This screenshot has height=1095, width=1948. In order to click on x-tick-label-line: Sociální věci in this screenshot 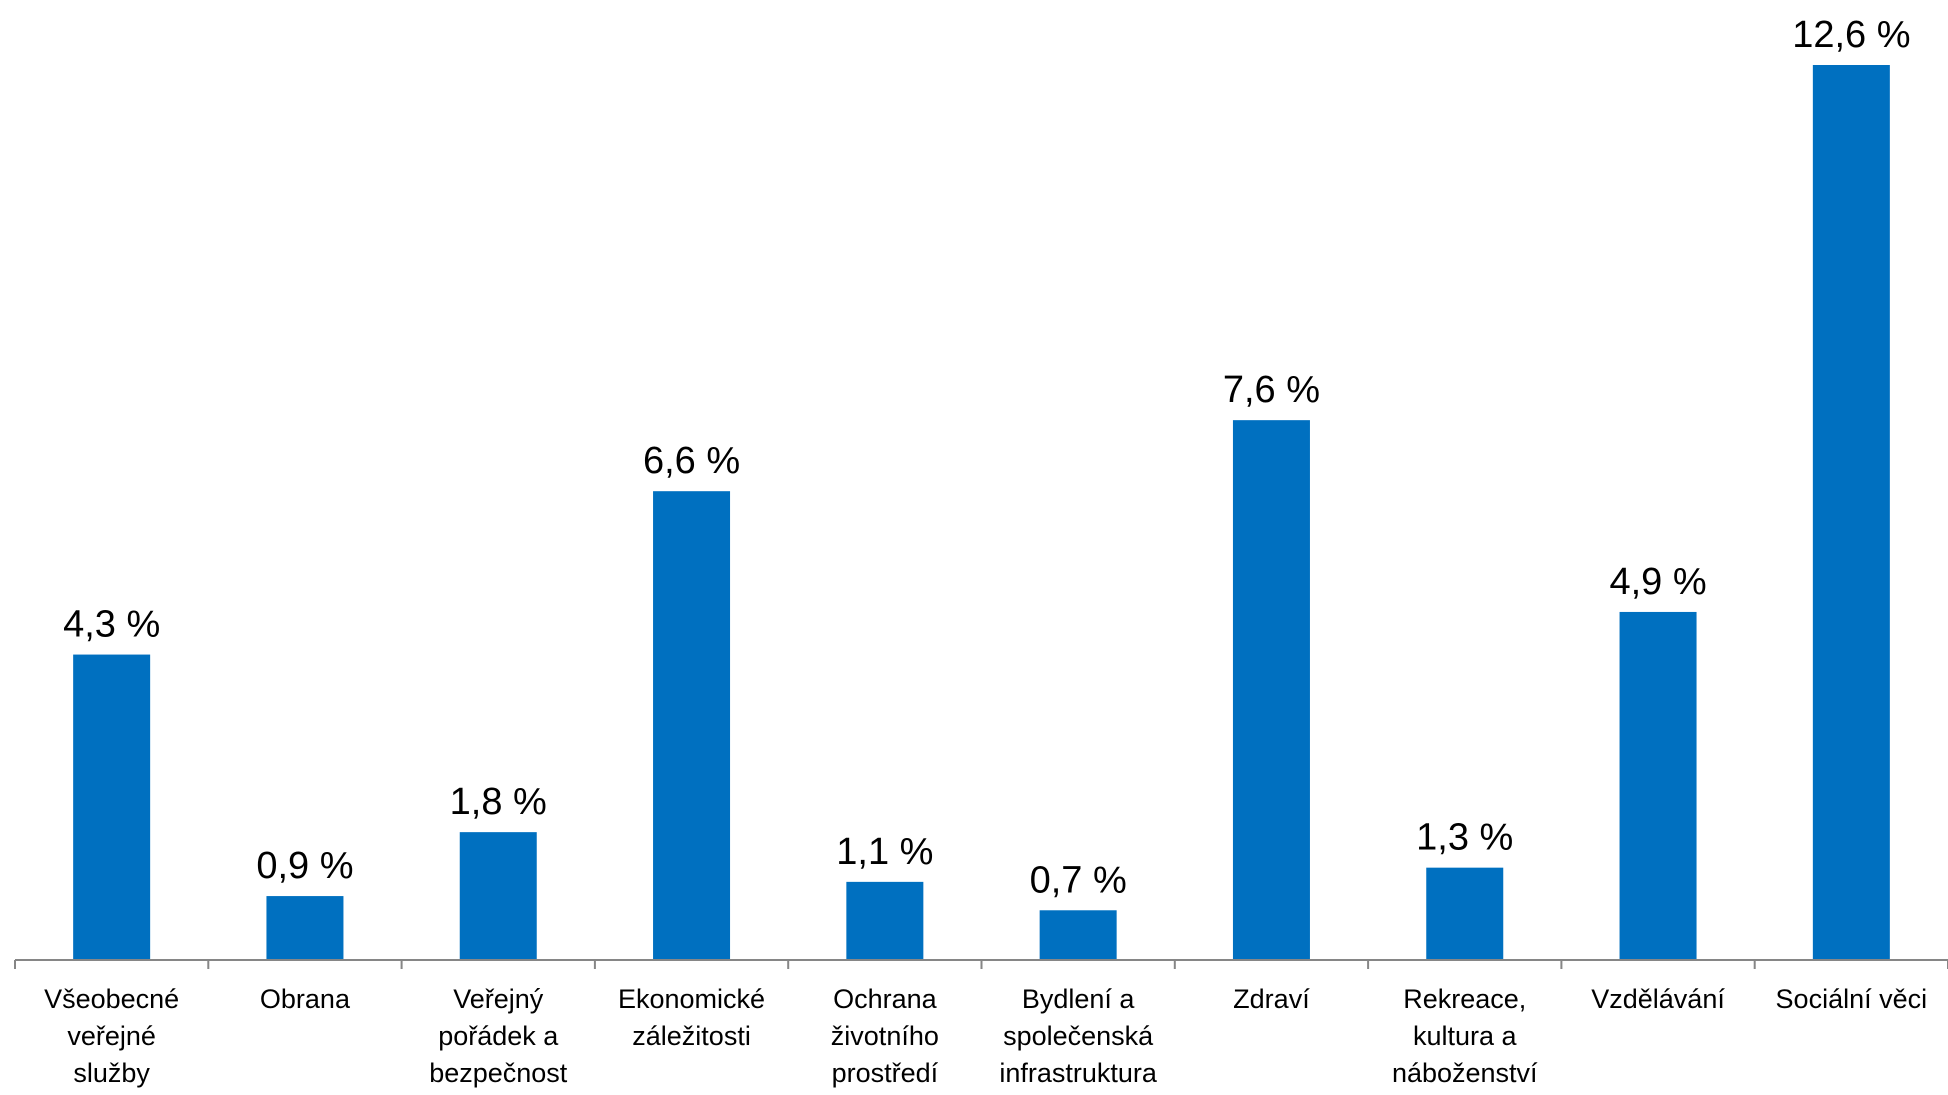, I will do `click(1852, 999)`.